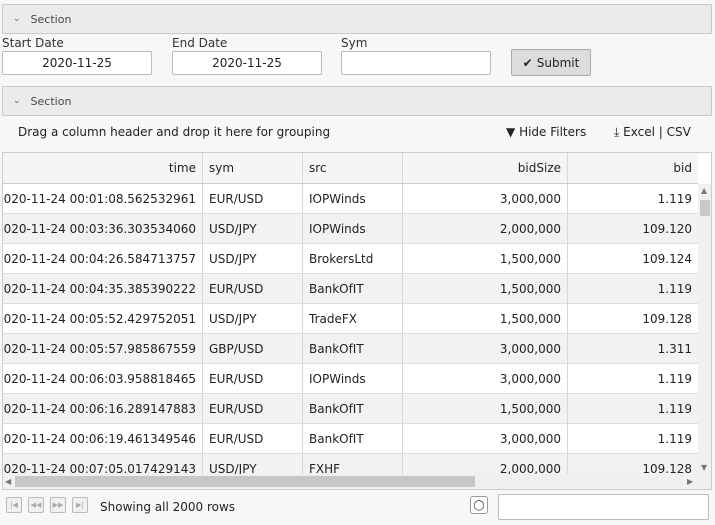 The height and width of the screenshot is (525, 715). Describe the element at coordinates (353, 318) in the screenshot. I see `cell-src: TradeFX` at that location.